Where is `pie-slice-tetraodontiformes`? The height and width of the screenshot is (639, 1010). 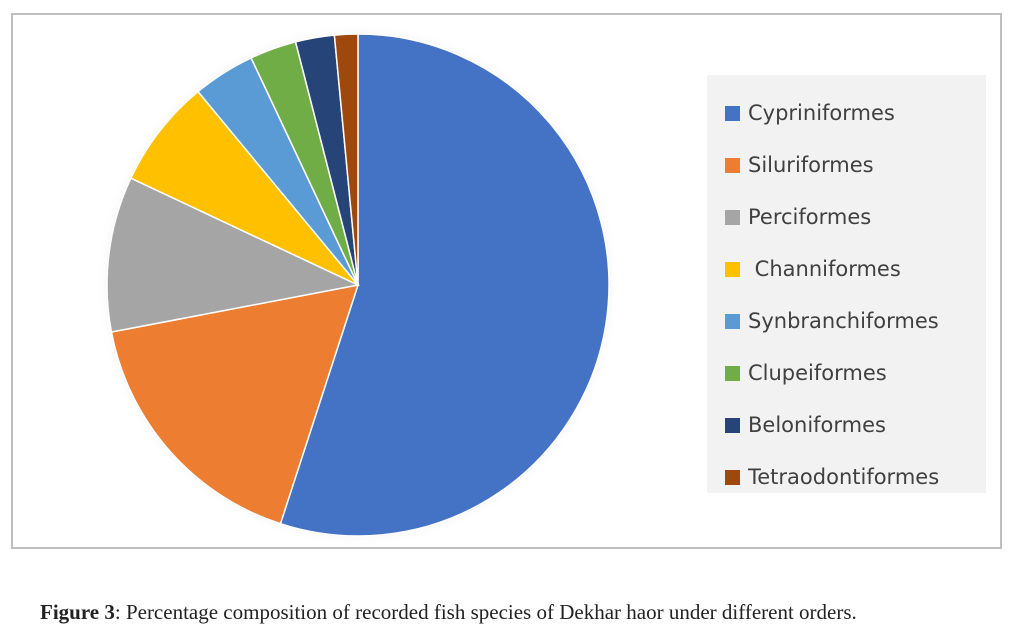 pie-slice-tetraodontiformes is located at coordinates (346, 159).